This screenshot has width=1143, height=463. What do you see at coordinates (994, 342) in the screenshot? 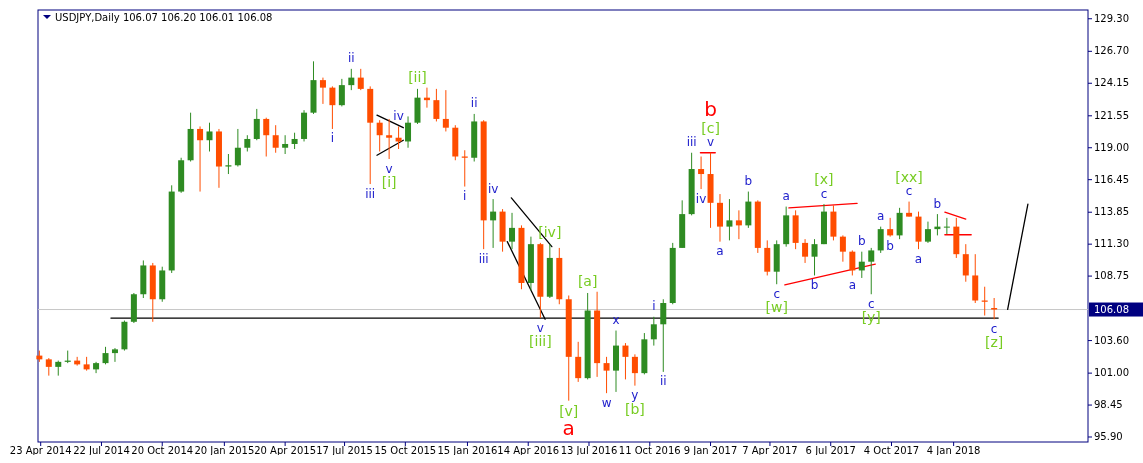
I see `annotation: [z]` at bounding box center [994, 342].